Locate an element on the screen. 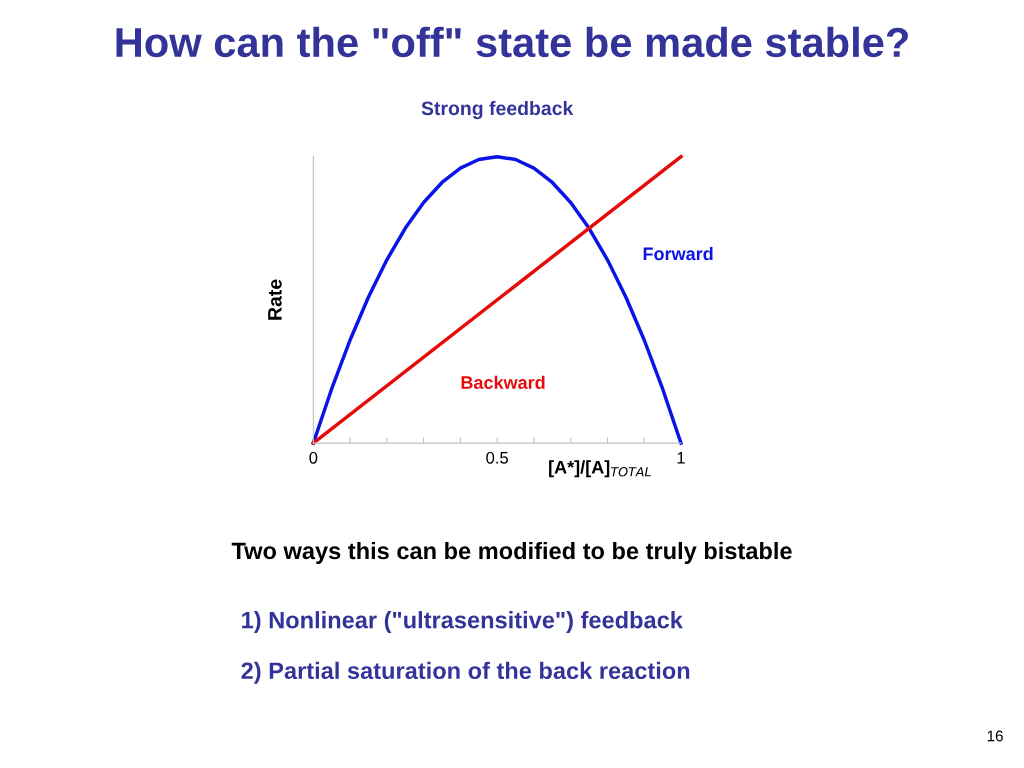  y-axis-title: Rate is located at coordinates (275, 299).